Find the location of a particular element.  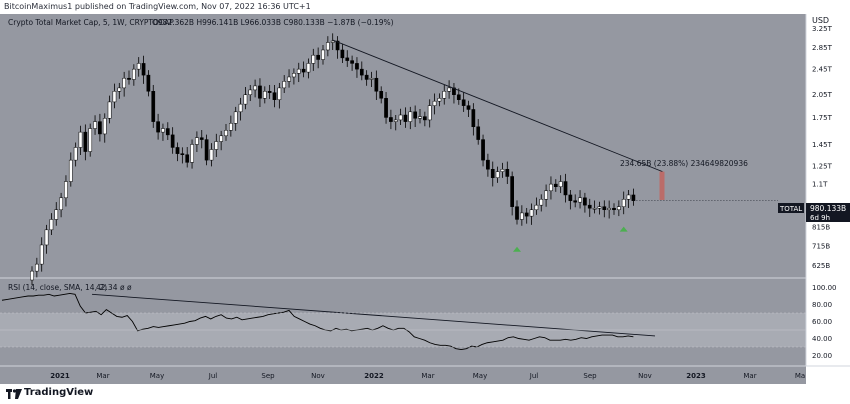

rsi-tick-label: 100.00 is located at coordinates (824, 288).